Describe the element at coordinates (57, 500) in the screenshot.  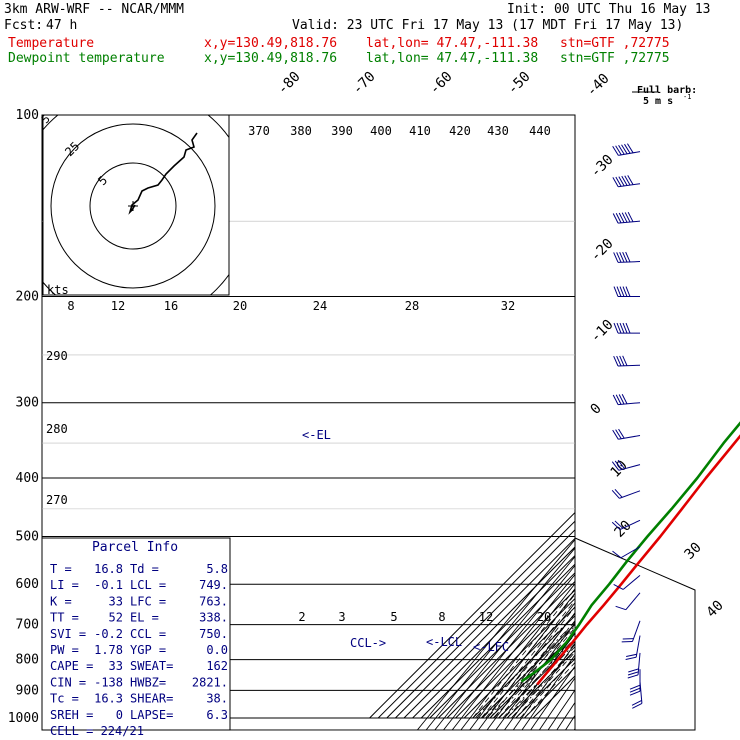
I see `theta-left-label: 270` at that location.